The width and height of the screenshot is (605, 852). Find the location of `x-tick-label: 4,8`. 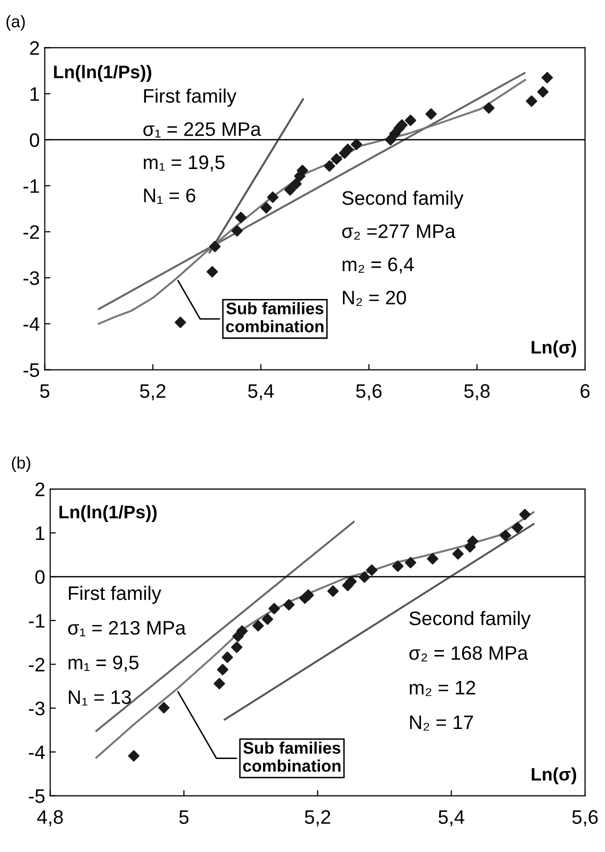

x-tick-label: 4,8 is located at coordinates (50, 818).